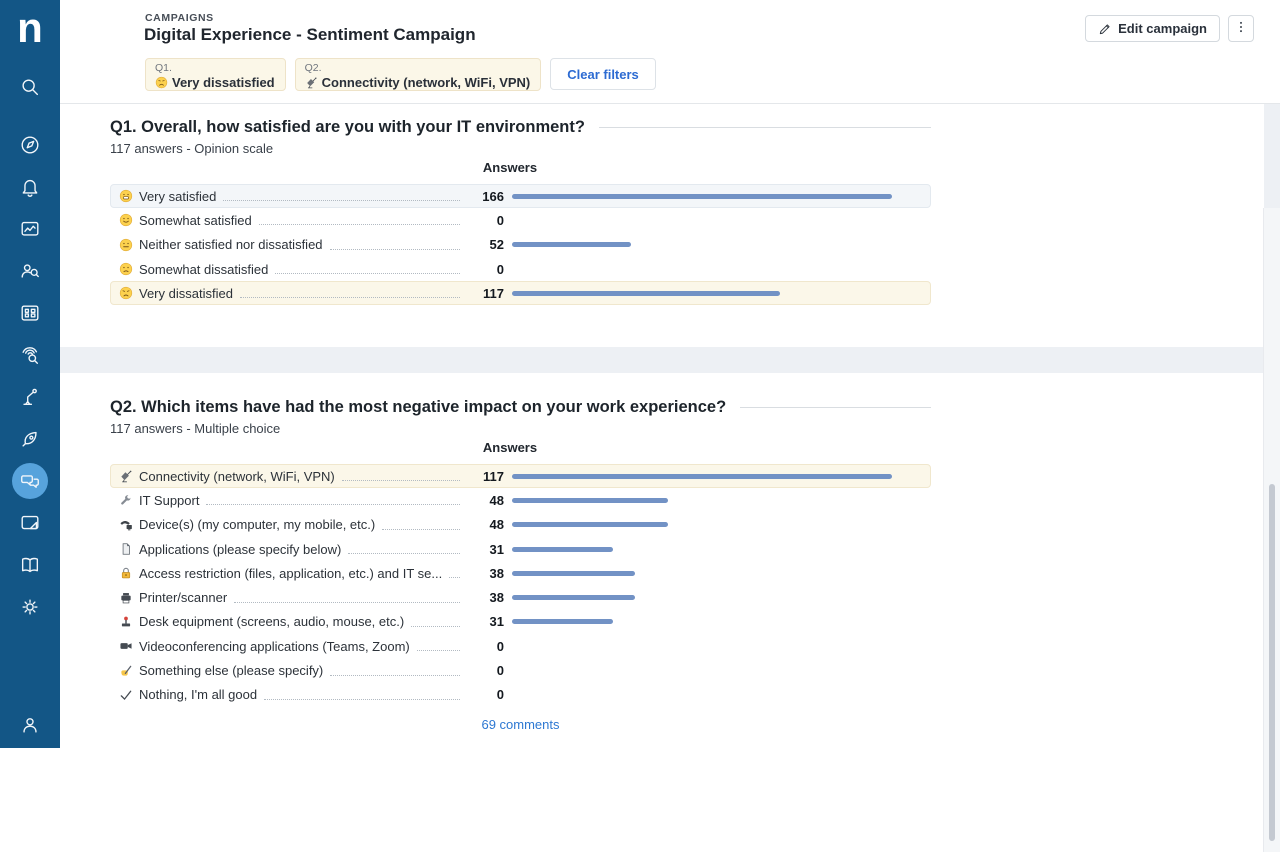  What do you see at coordinates (183, 598) in the screenshot?
I see `answer-label: Printer/scanner` at bounding box center [183, 598].